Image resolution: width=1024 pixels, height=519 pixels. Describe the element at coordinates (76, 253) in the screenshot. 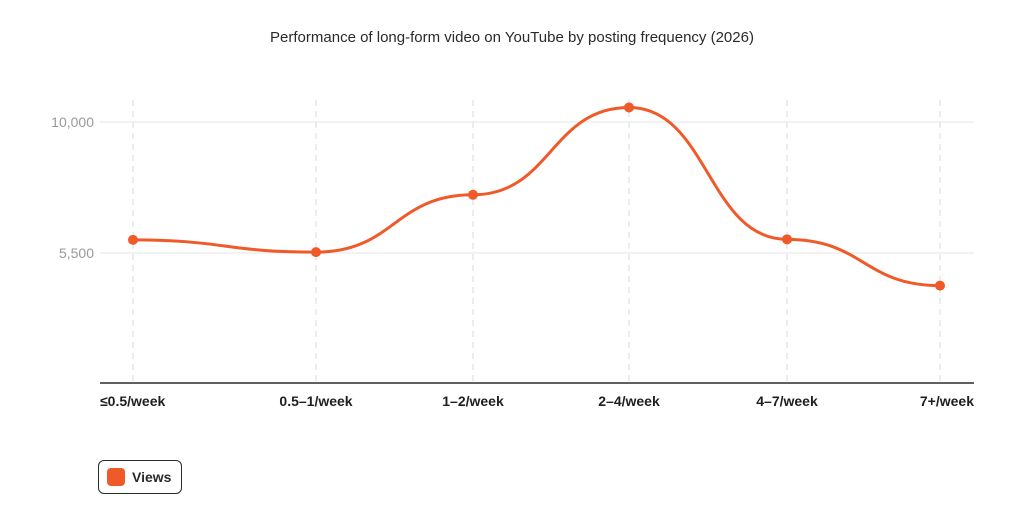

I see `y-tick-label: 5,500` at that location.